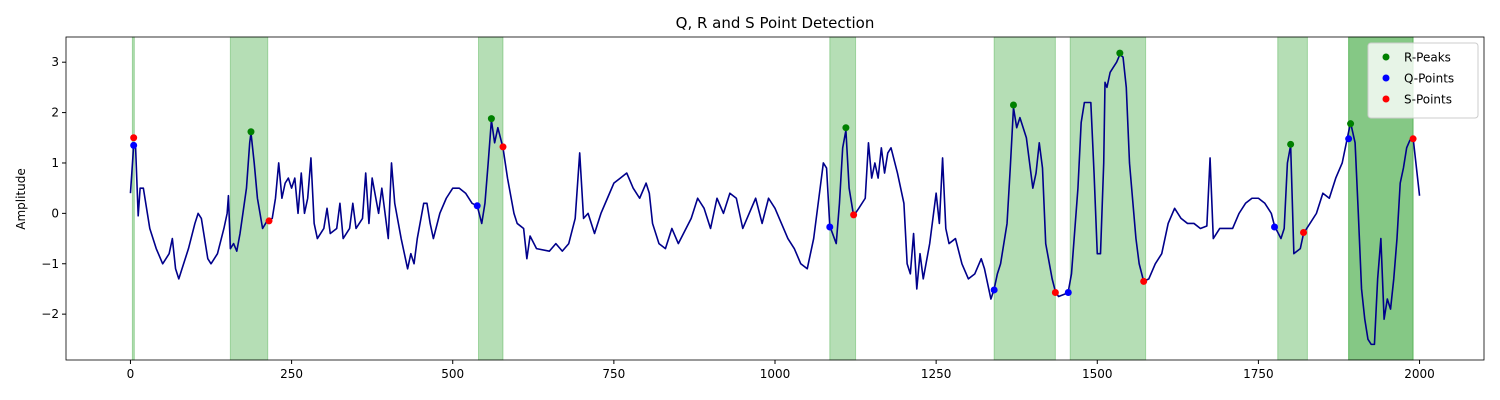 This screenshot has height=400, width=1500. Describe the element at coordinates (775, 23) in the screenshot. I see `chart-title: Q, R and S Point Detection` at that location.